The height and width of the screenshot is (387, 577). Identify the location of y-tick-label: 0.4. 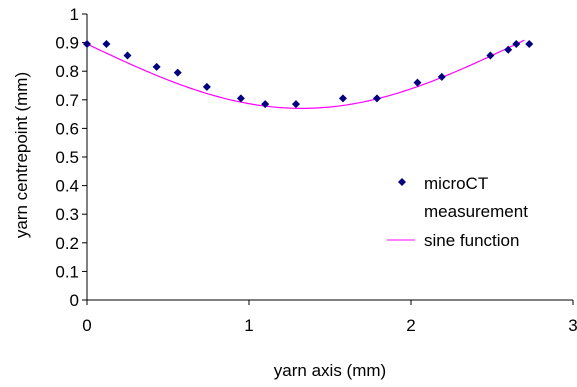
(67, 186).